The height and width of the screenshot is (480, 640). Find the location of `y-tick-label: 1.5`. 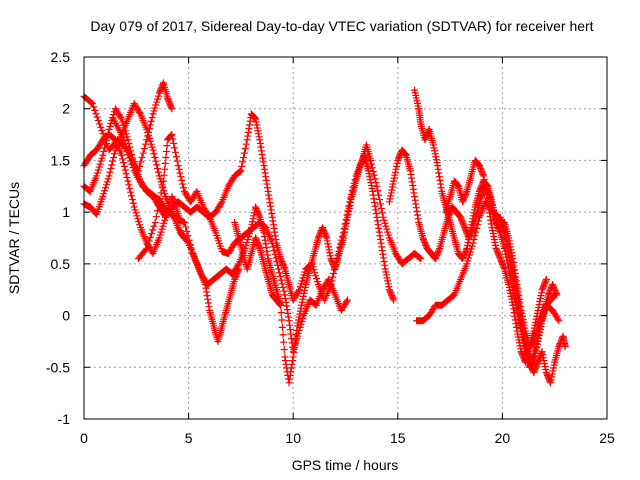

y-tick-label: 1.5 is located at coordinates (61, 160).